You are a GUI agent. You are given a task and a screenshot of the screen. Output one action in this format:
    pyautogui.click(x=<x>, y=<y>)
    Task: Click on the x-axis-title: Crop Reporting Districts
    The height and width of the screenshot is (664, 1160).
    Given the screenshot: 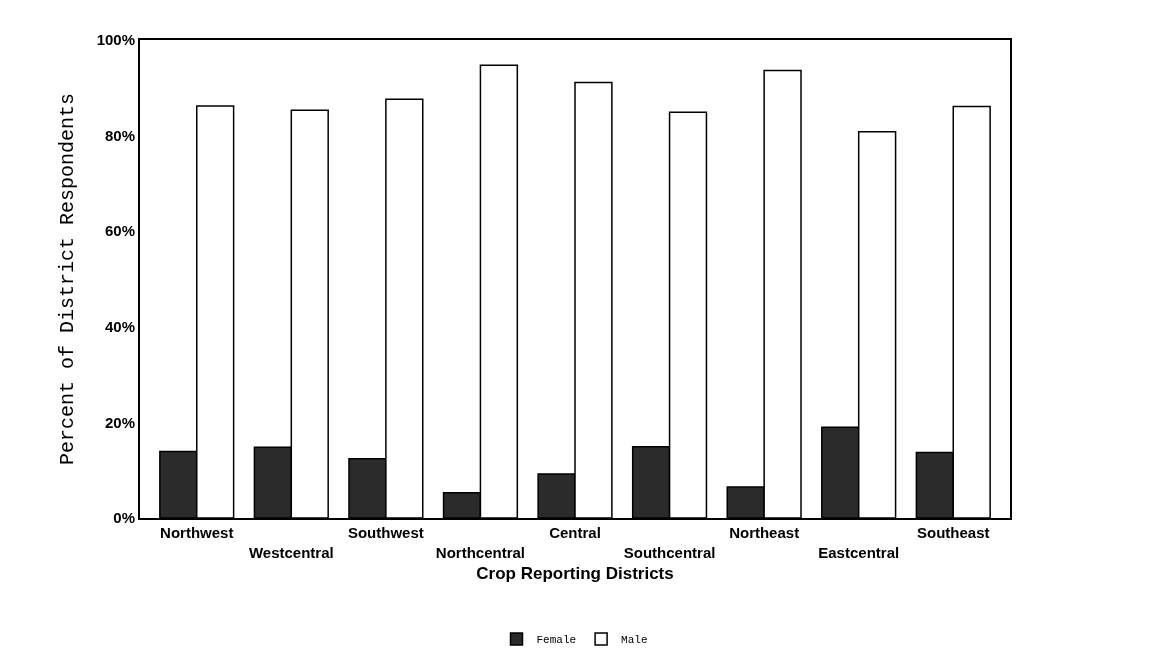 What is the action you would take?
    pyautogui.click(x=575, y=574)
    